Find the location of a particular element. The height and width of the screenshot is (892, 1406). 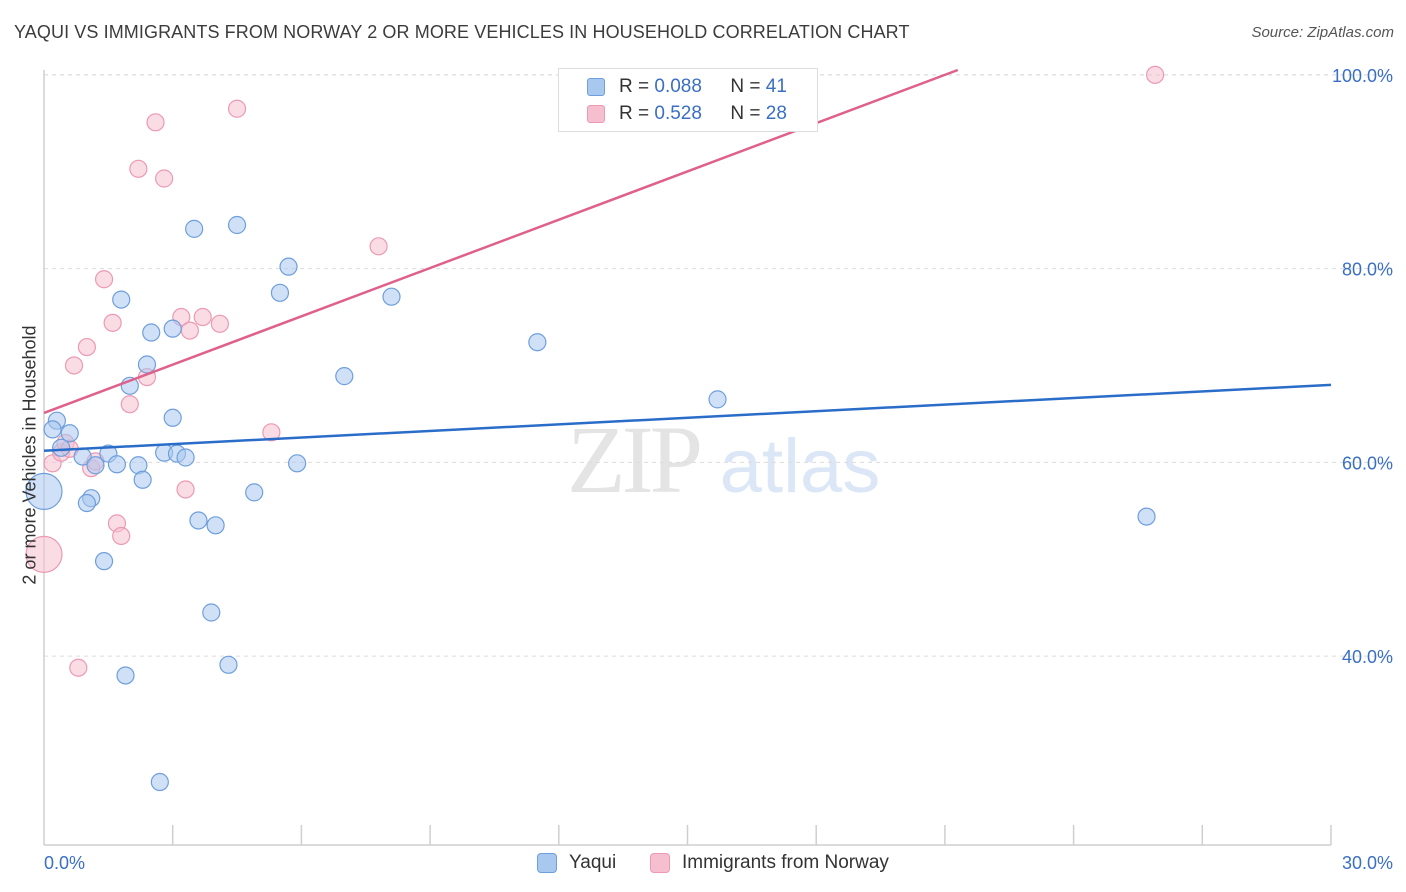

legend-r-value: 0.088 is located at coordinates (678, 86).